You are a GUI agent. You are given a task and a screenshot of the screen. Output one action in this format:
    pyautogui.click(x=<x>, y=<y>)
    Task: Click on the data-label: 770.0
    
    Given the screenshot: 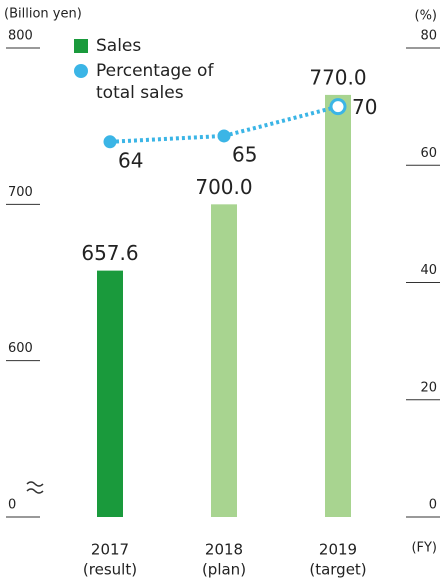 What is the action you would take?
    pyautogui.click(x=337, y=77)
    